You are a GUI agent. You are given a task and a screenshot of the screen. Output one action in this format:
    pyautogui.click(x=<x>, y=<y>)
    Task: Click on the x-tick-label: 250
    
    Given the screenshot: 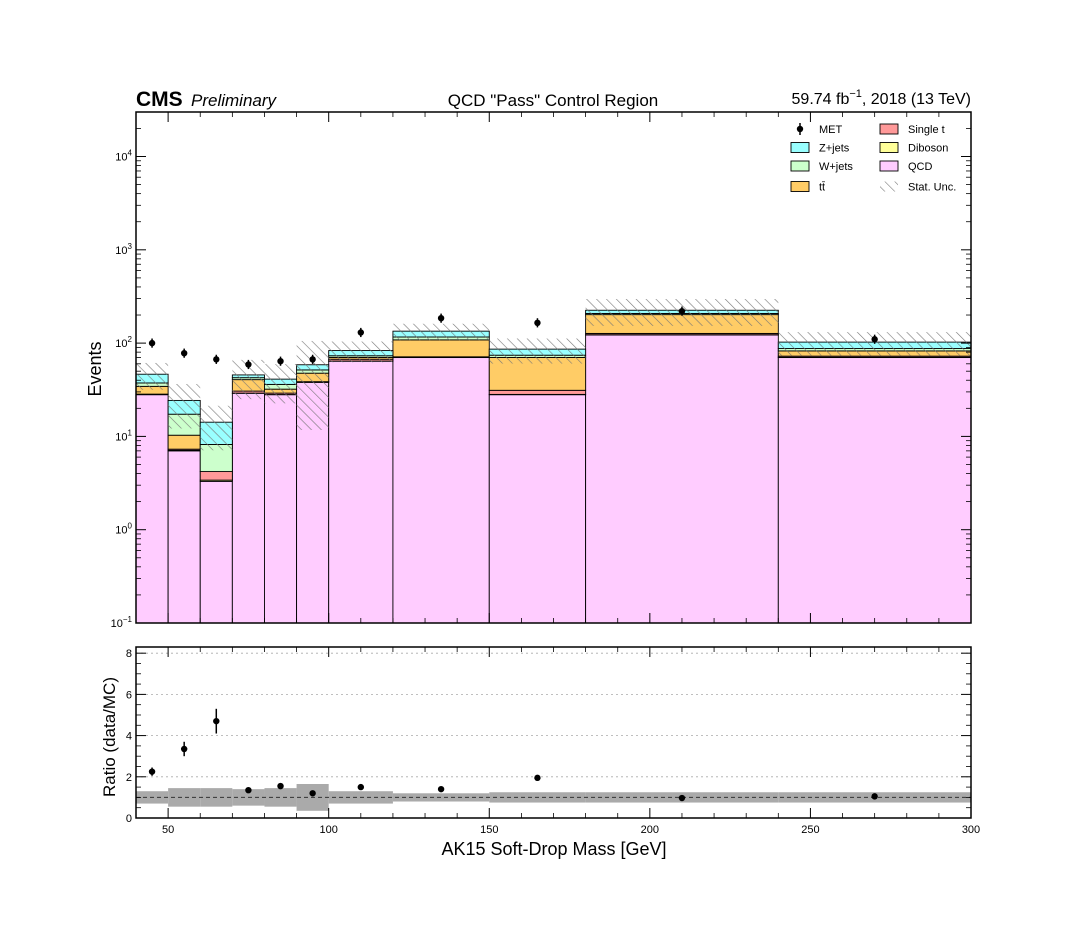 What is the action you would take?
    pyautogui.click(x=810, y=830)
    